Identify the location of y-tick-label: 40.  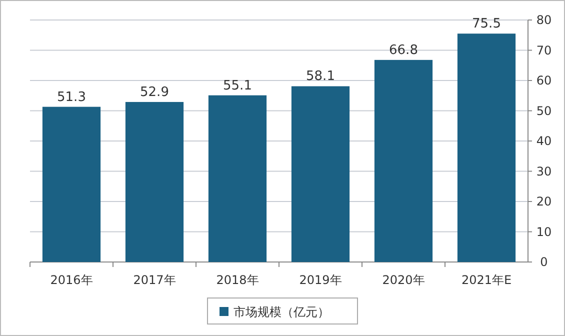
(544, 141).